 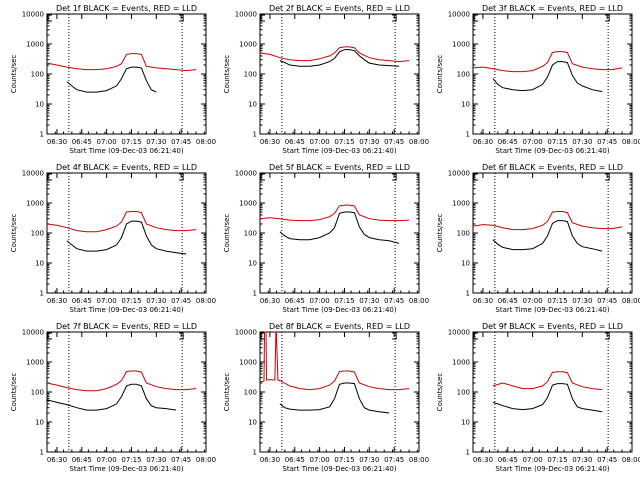 I want to click on chart-title: Det 9f BLACK = Events, RED = LLD, so click(x=552, y=326).